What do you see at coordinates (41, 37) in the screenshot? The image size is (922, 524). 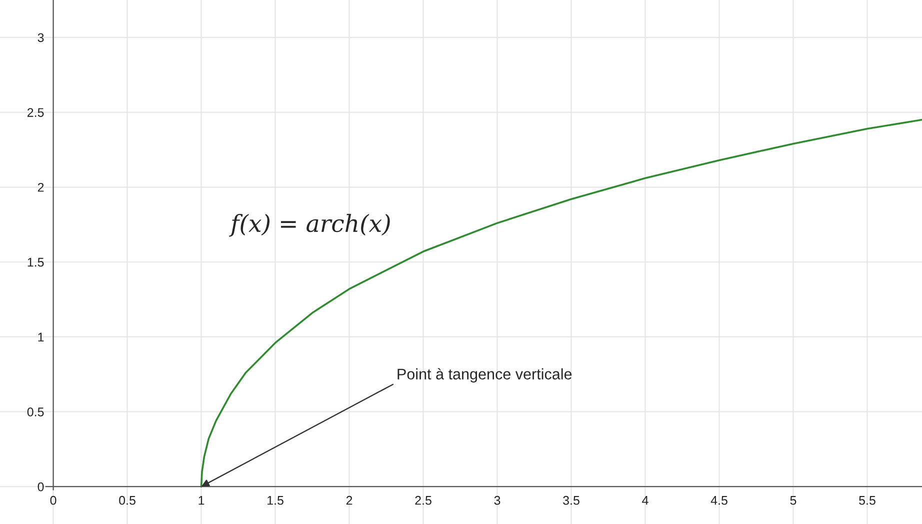 I see `y-tick-label: 3` at bounding box center [41, 37].